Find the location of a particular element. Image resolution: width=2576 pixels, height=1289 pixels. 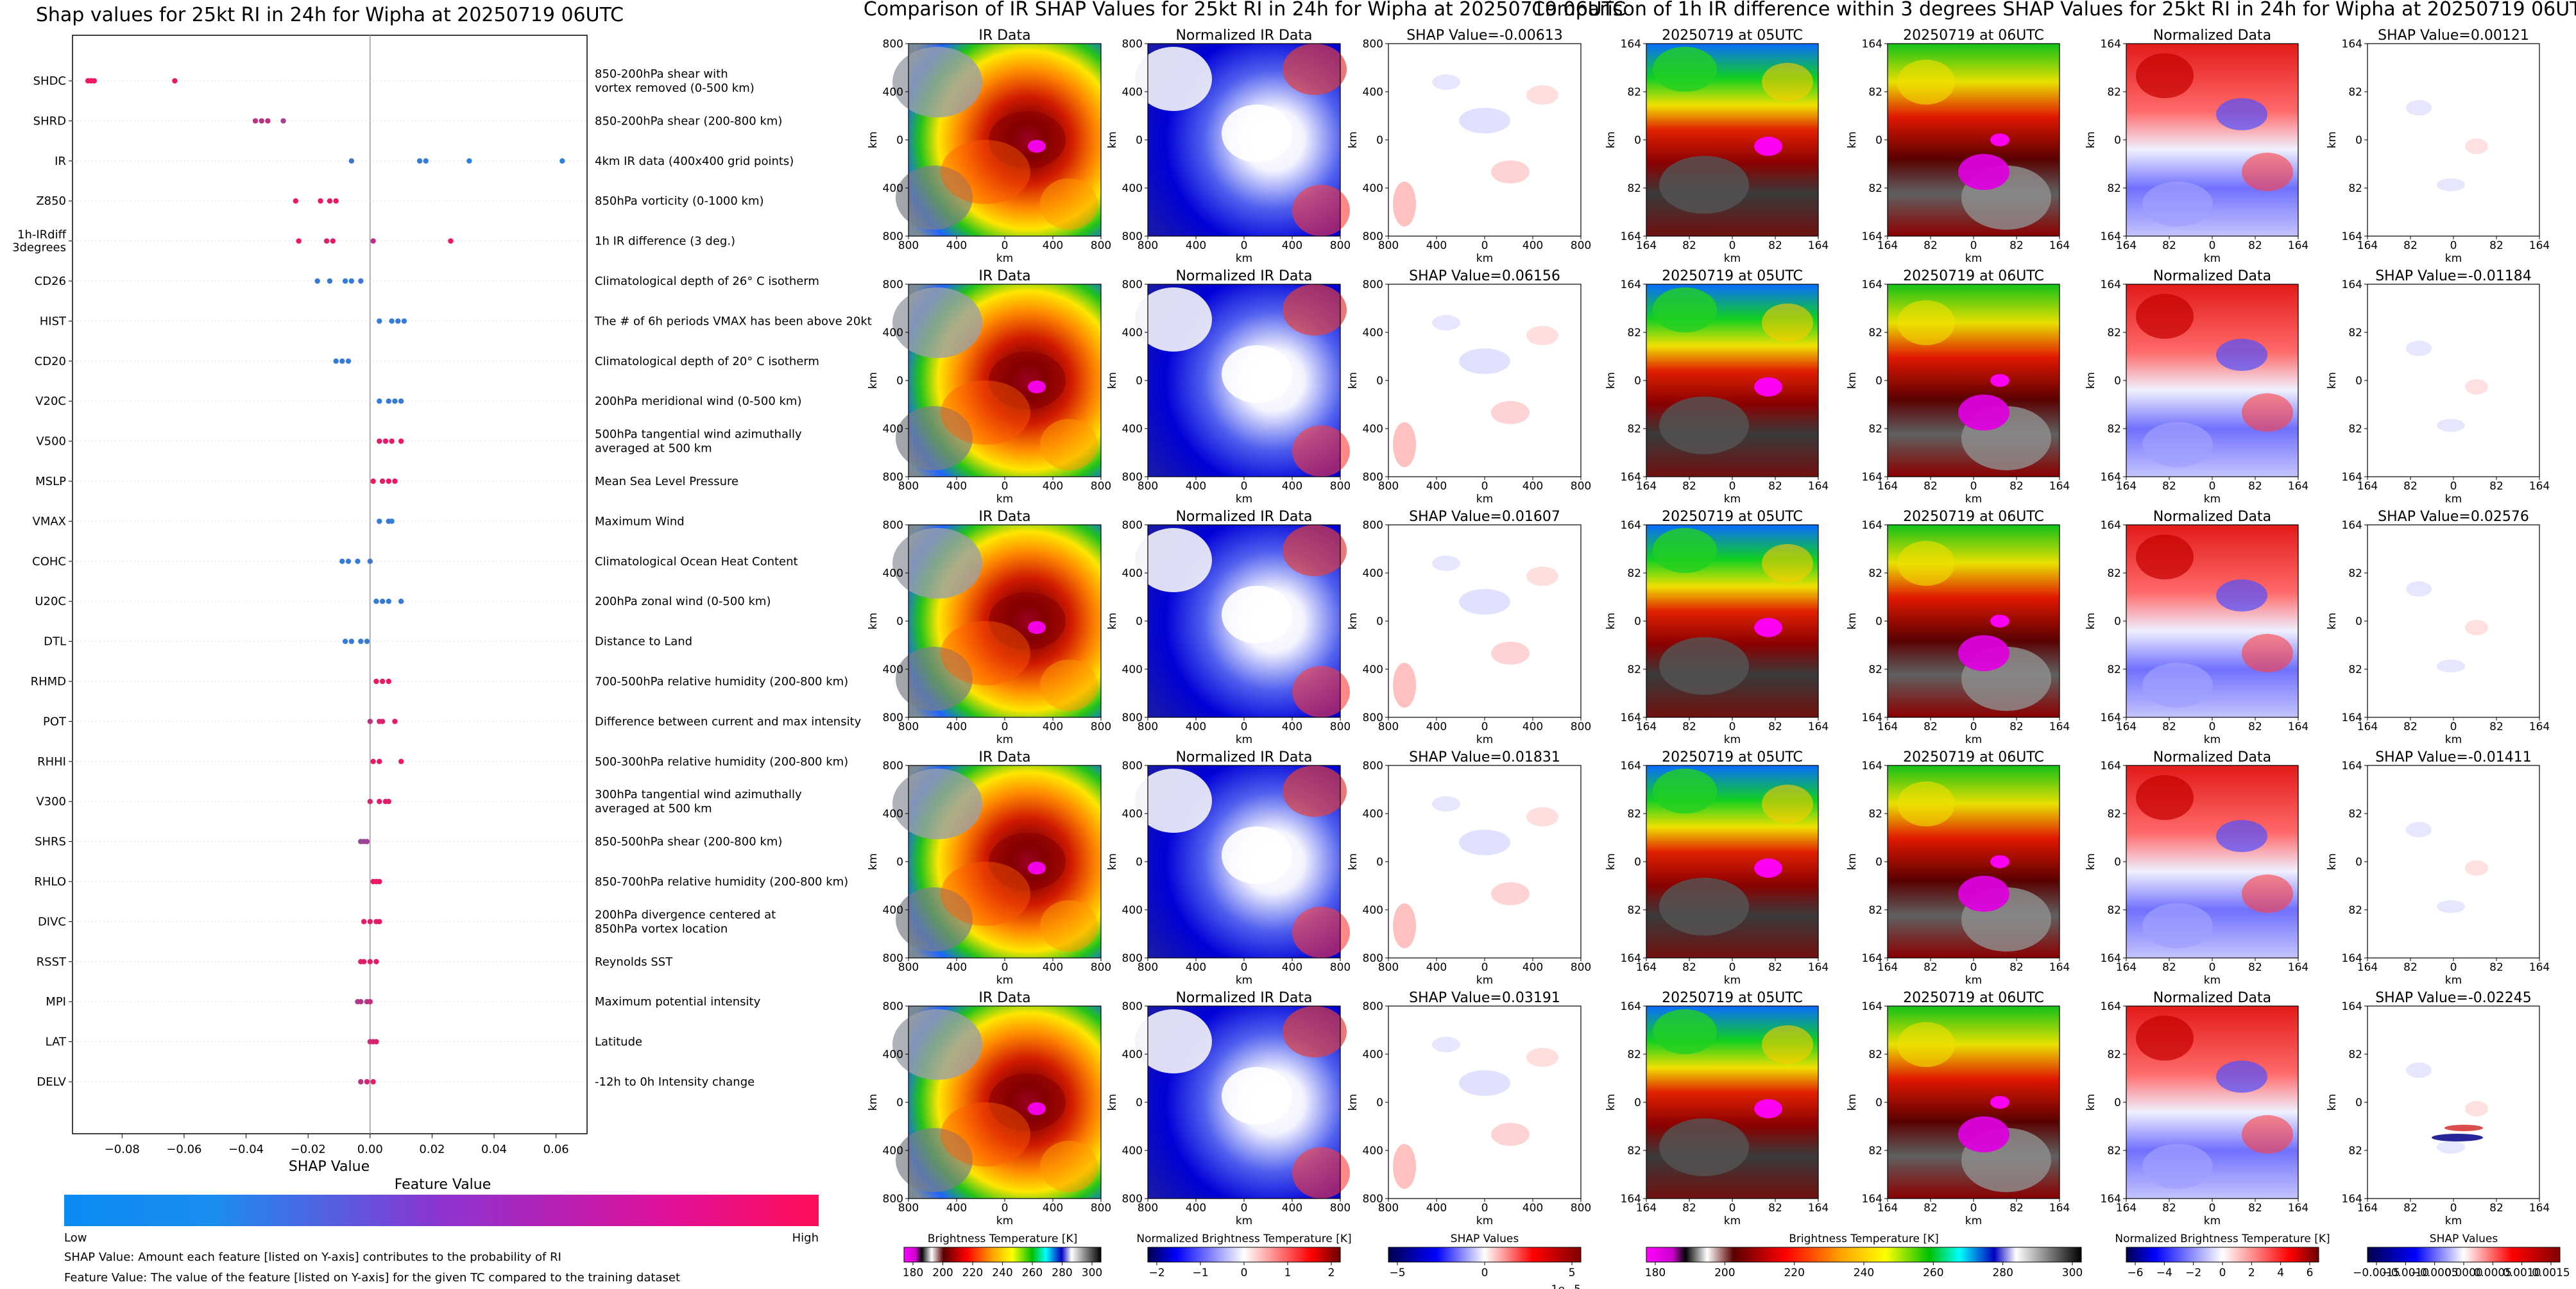

colorbar-tick-label: 260 is located at coordinates (1933, 1273).